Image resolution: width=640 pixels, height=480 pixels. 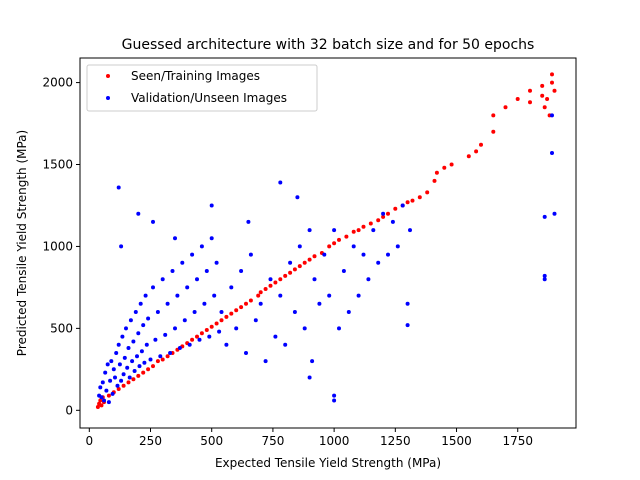 I want to click on legend-label-train: Seen/Training Images, so click(x=195, y=76).